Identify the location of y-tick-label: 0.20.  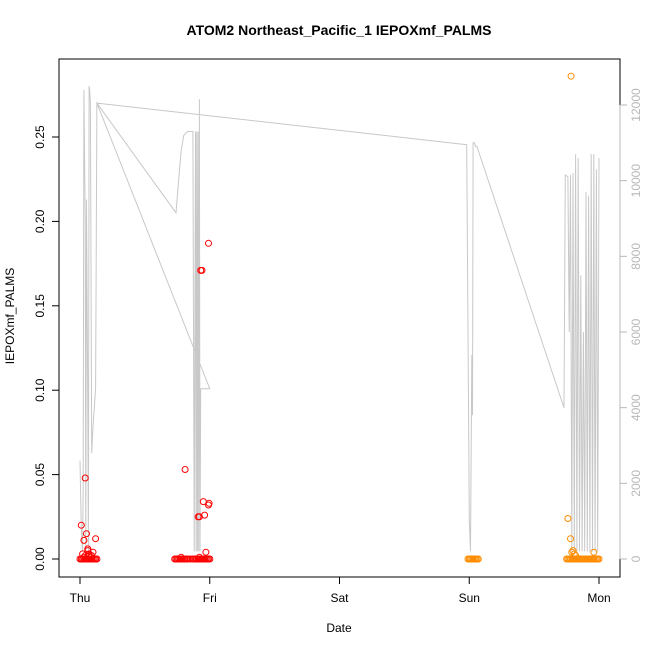
(40, 221).